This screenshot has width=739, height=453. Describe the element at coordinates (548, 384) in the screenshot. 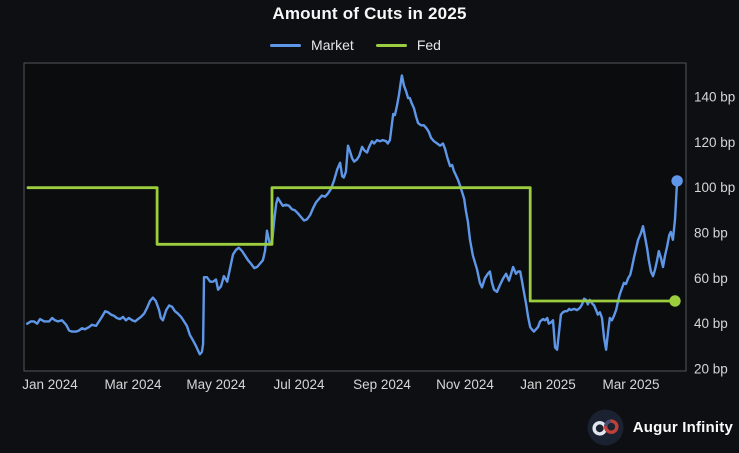

I see `x-tick-label: Jan 2025` at that location.